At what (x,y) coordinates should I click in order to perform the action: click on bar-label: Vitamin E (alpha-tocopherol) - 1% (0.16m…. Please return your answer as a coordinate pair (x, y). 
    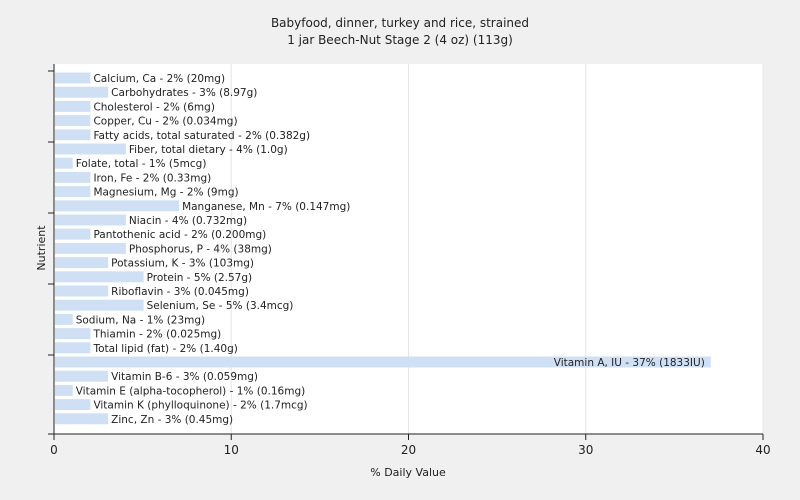
    Looking at the image, I should click on (191, 391).